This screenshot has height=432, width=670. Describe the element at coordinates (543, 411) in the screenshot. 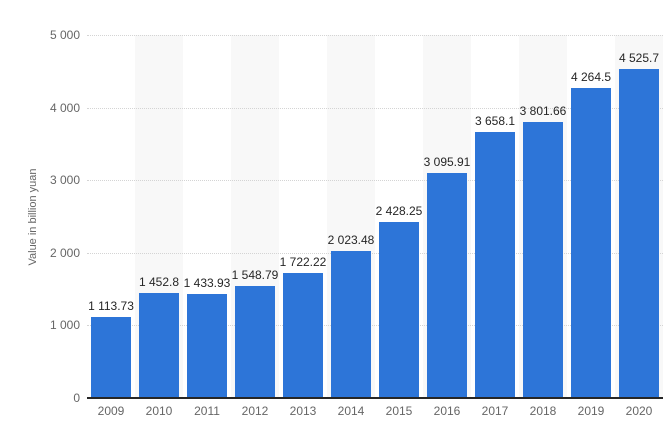

I see `x-tick-label-2018: 2018` at that location.